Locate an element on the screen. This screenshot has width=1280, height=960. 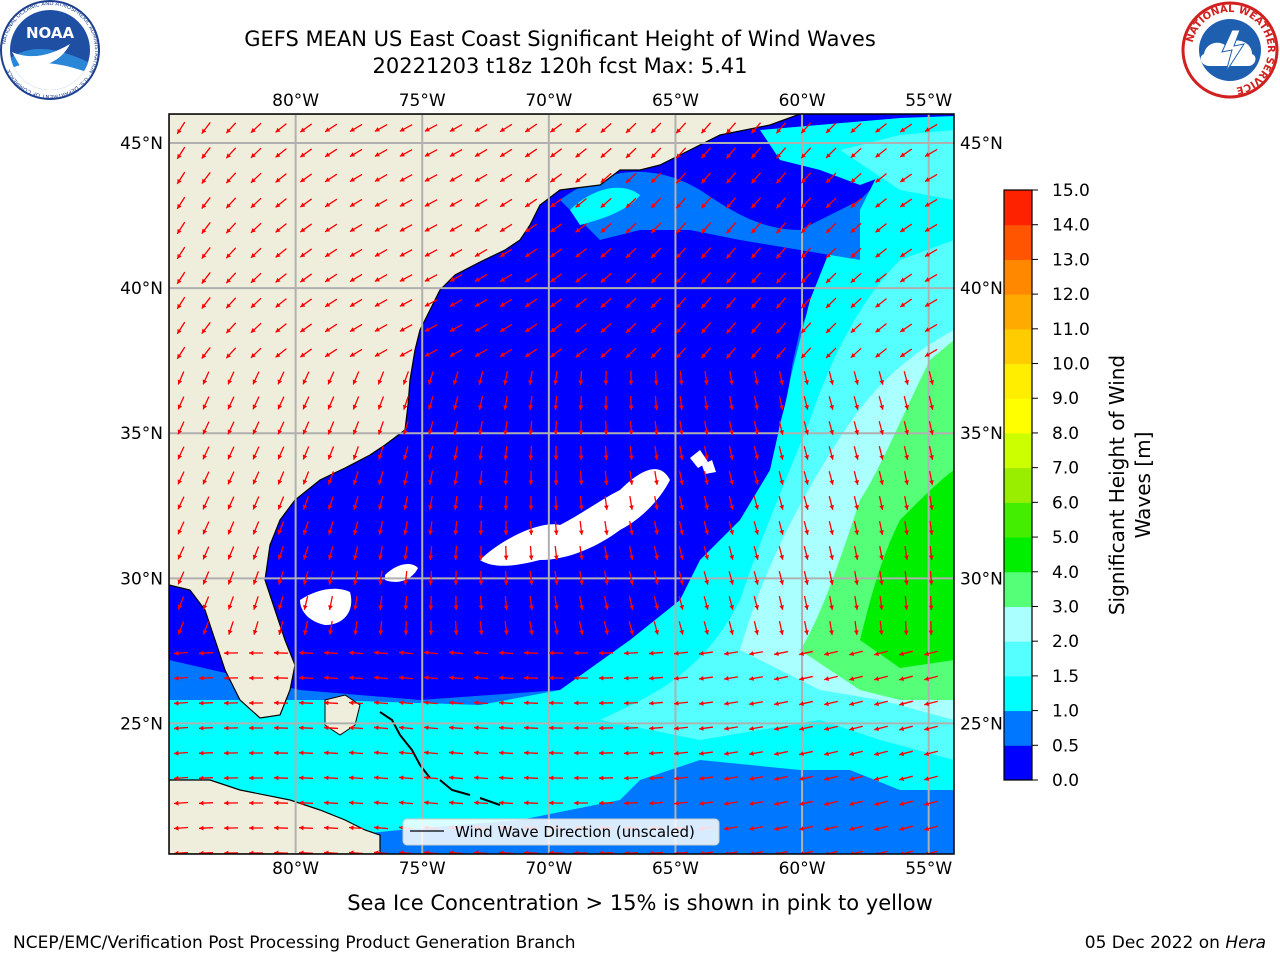
colorbar-label-line-2: Waves [m] is located at coordinates (1143, 485).